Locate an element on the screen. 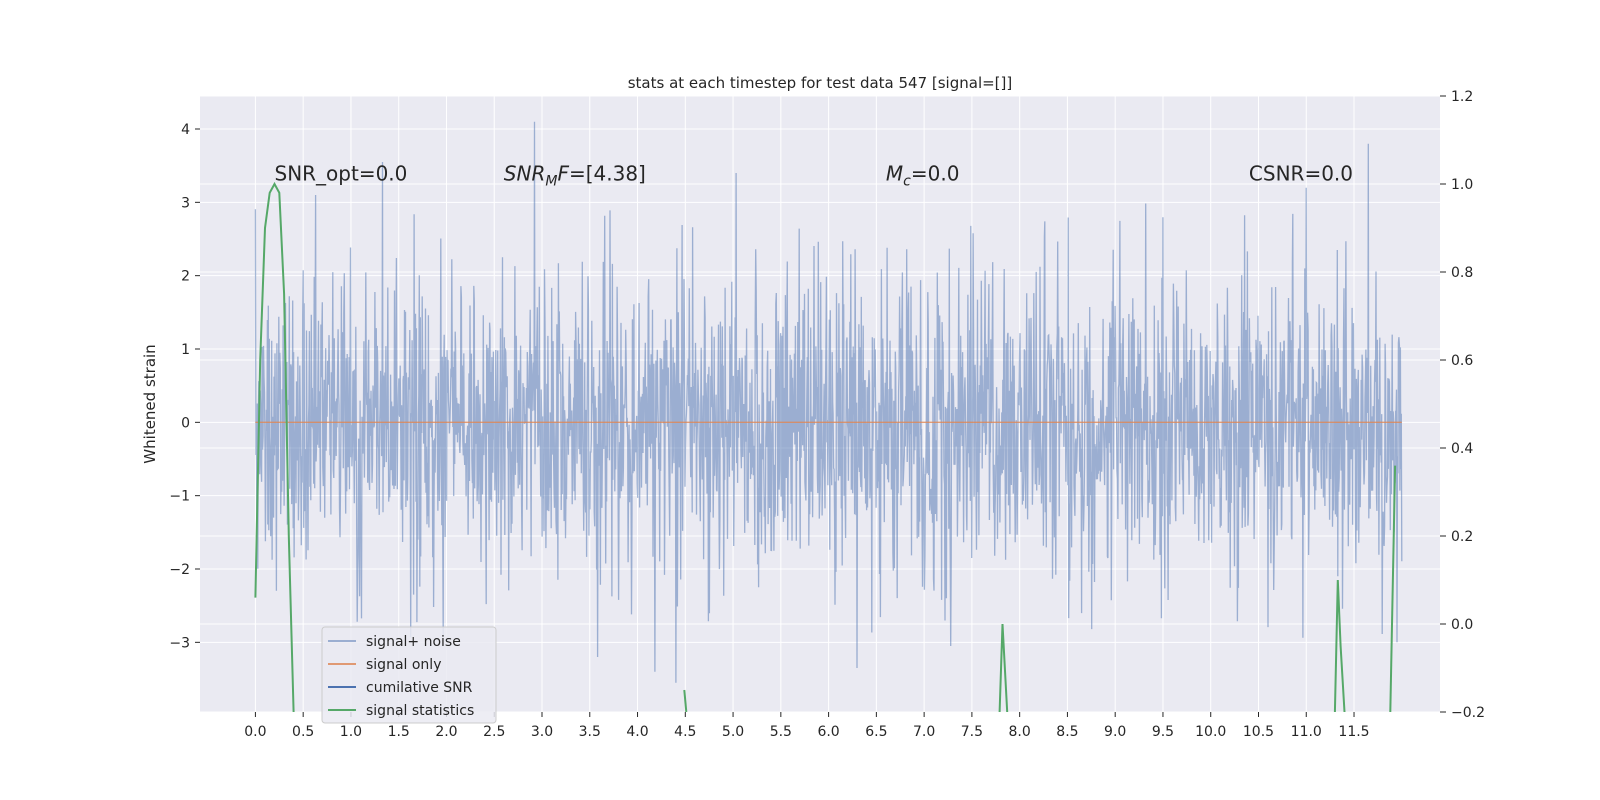  x-tick-label: 4.0 is located at coordinates (637, 732).